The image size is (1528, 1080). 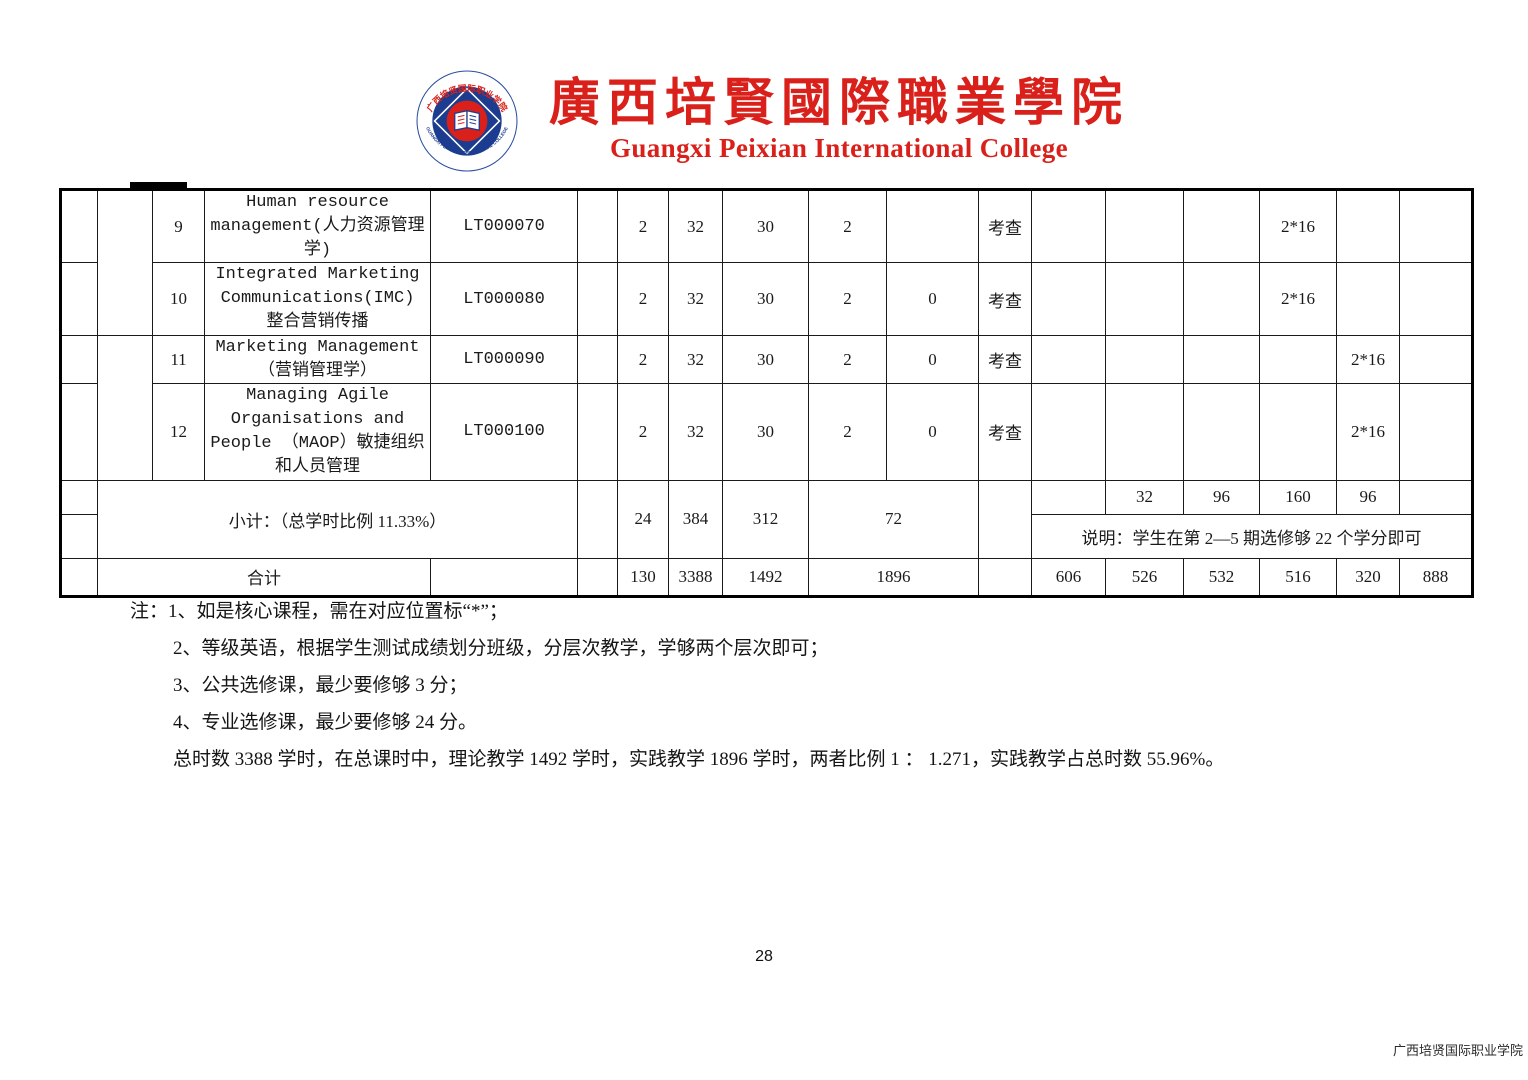 I want to click on course-code: LT000100, so click(x=504, y=432).